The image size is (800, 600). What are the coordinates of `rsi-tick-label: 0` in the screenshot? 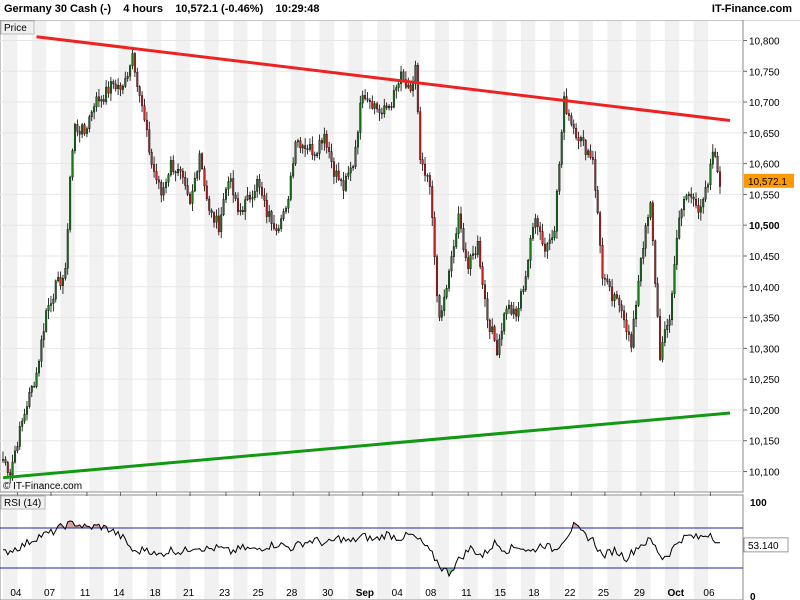 It's located at (753, 596).